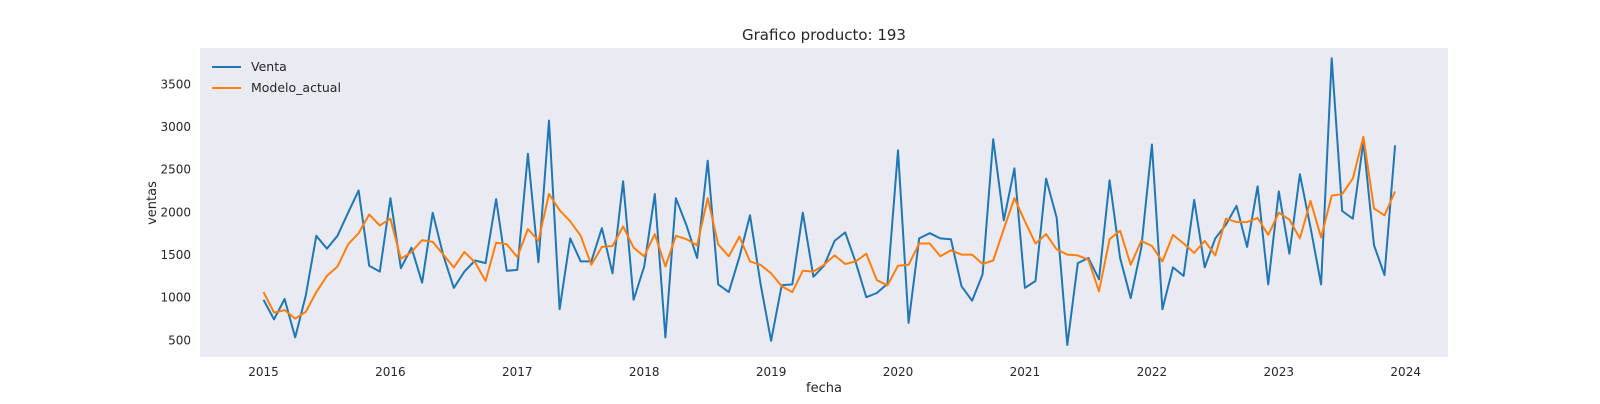  Describe the element at coordinates (179, 340) in the screenshot. I see `y-tick-label: 500` at that location.